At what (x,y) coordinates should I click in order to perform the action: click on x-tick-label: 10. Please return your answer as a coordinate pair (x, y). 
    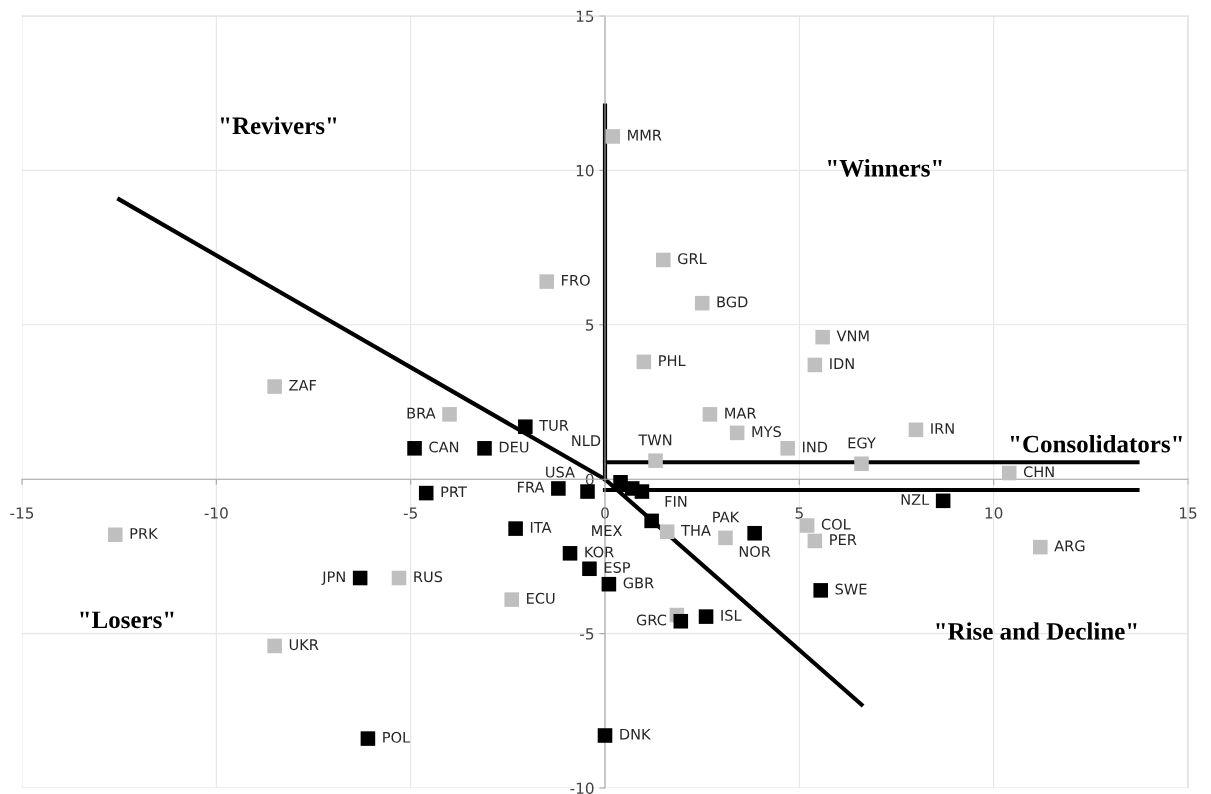
    Looking at the image, I should click on (994, 513).